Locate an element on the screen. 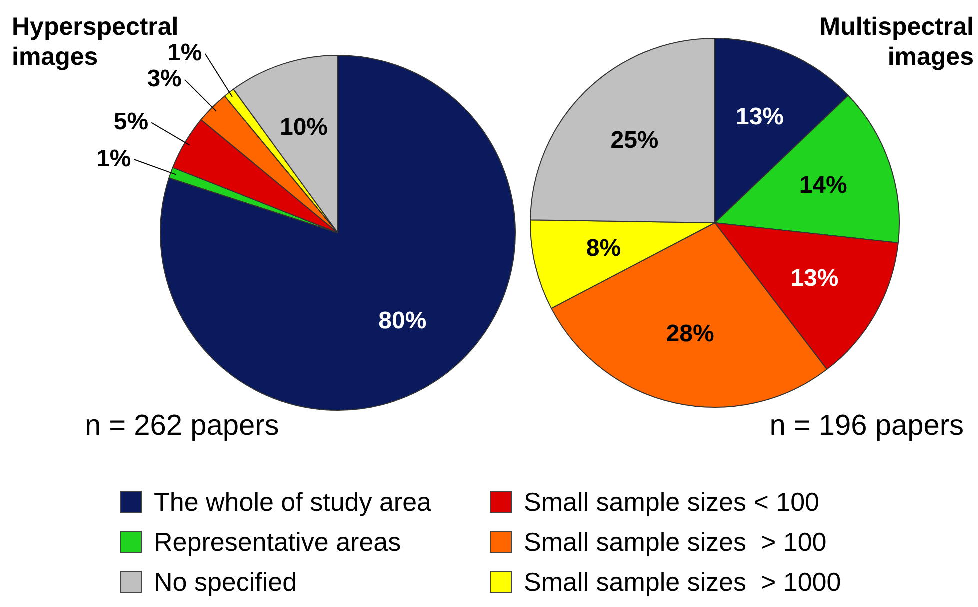 This screenshot has height=607, width=978. legend-label: No specified is located at coordinates (226, 582).